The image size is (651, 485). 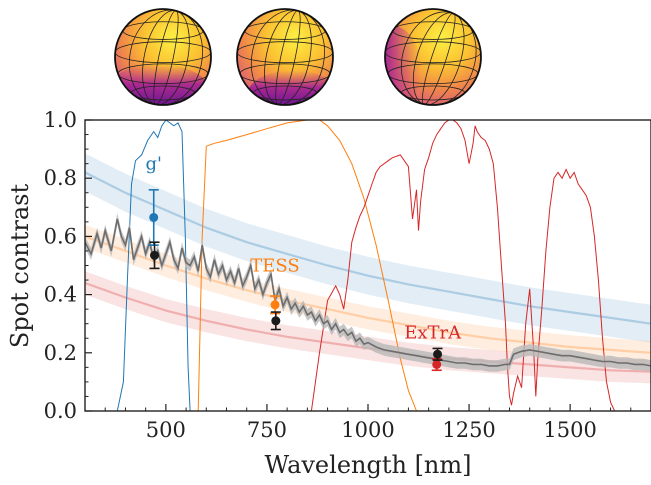 I want to click on band-label-0: g', so click(x=153, y=163).